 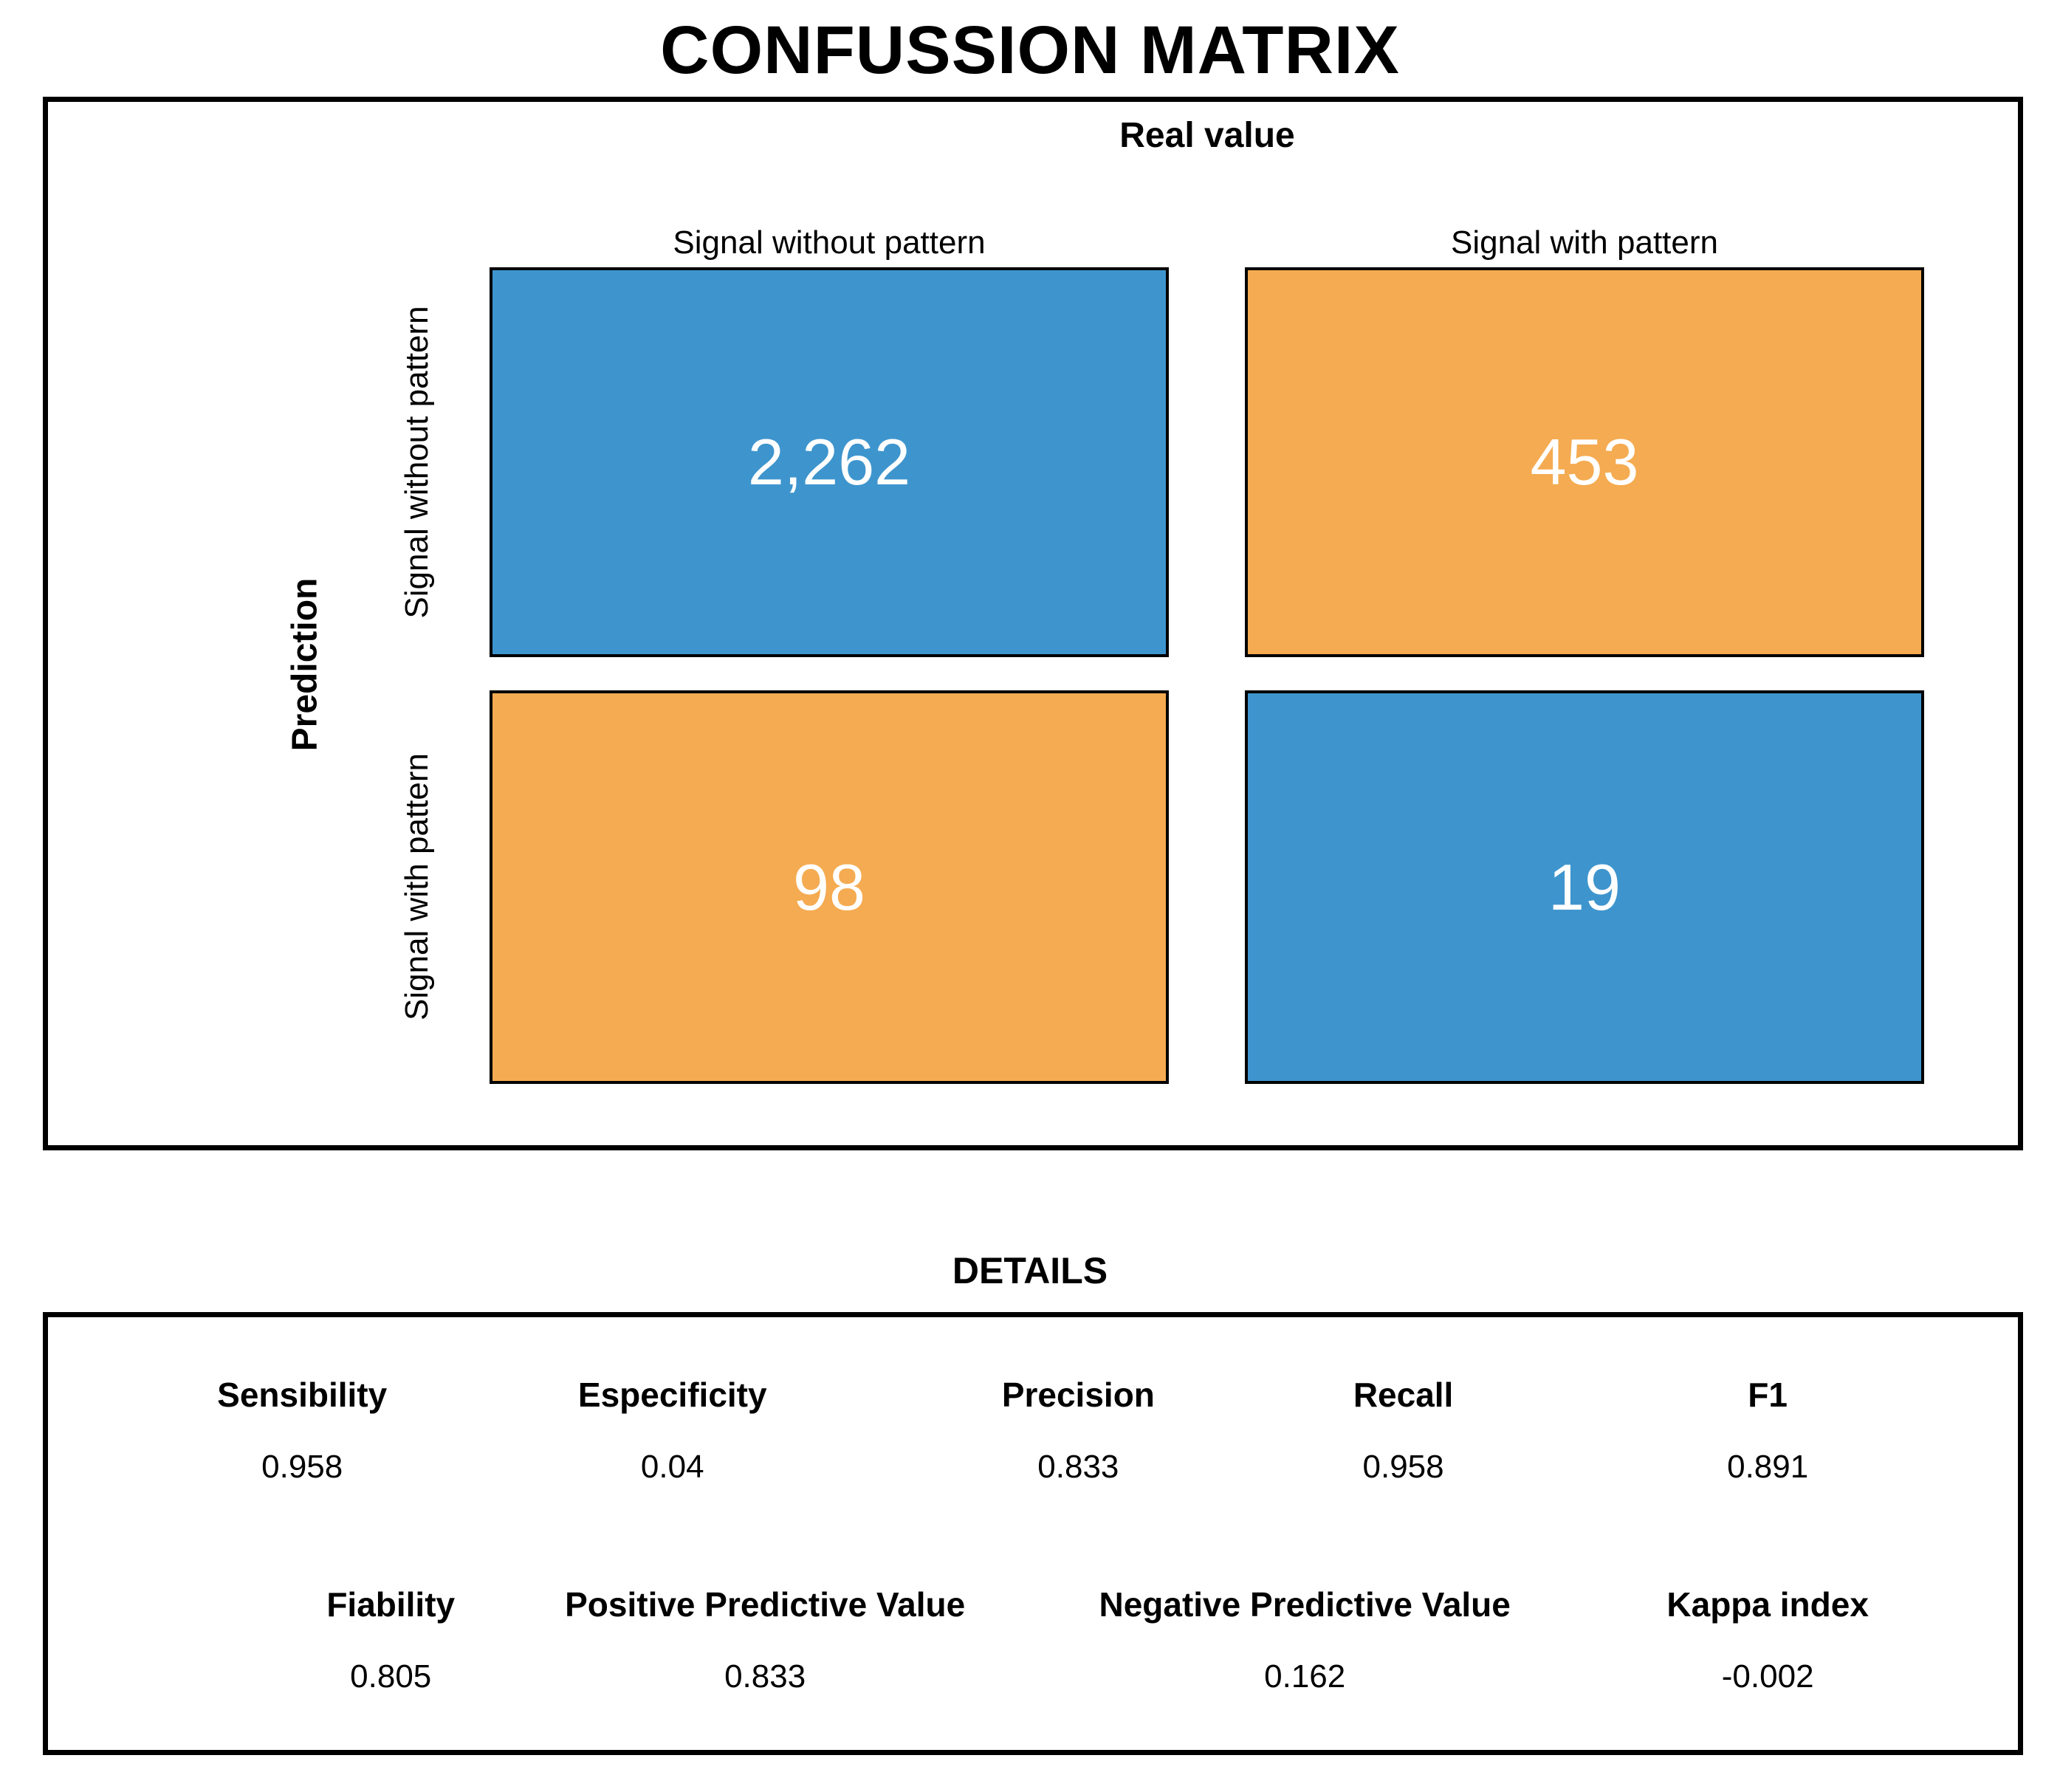 I want to click on matrix-cell-true-negative: 2,262, so click(x=829, y=462).